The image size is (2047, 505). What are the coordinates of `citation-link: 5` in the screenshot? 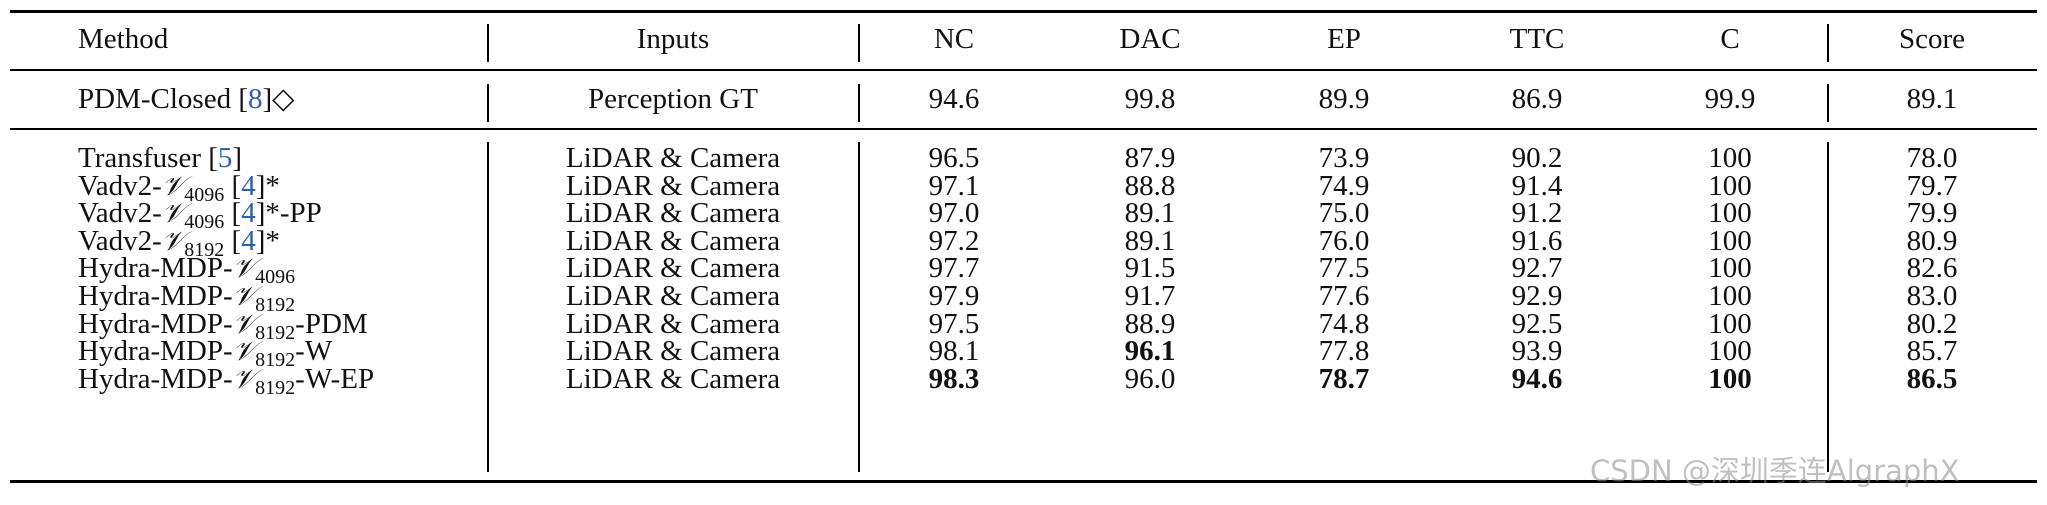 It's located at (225, 158).